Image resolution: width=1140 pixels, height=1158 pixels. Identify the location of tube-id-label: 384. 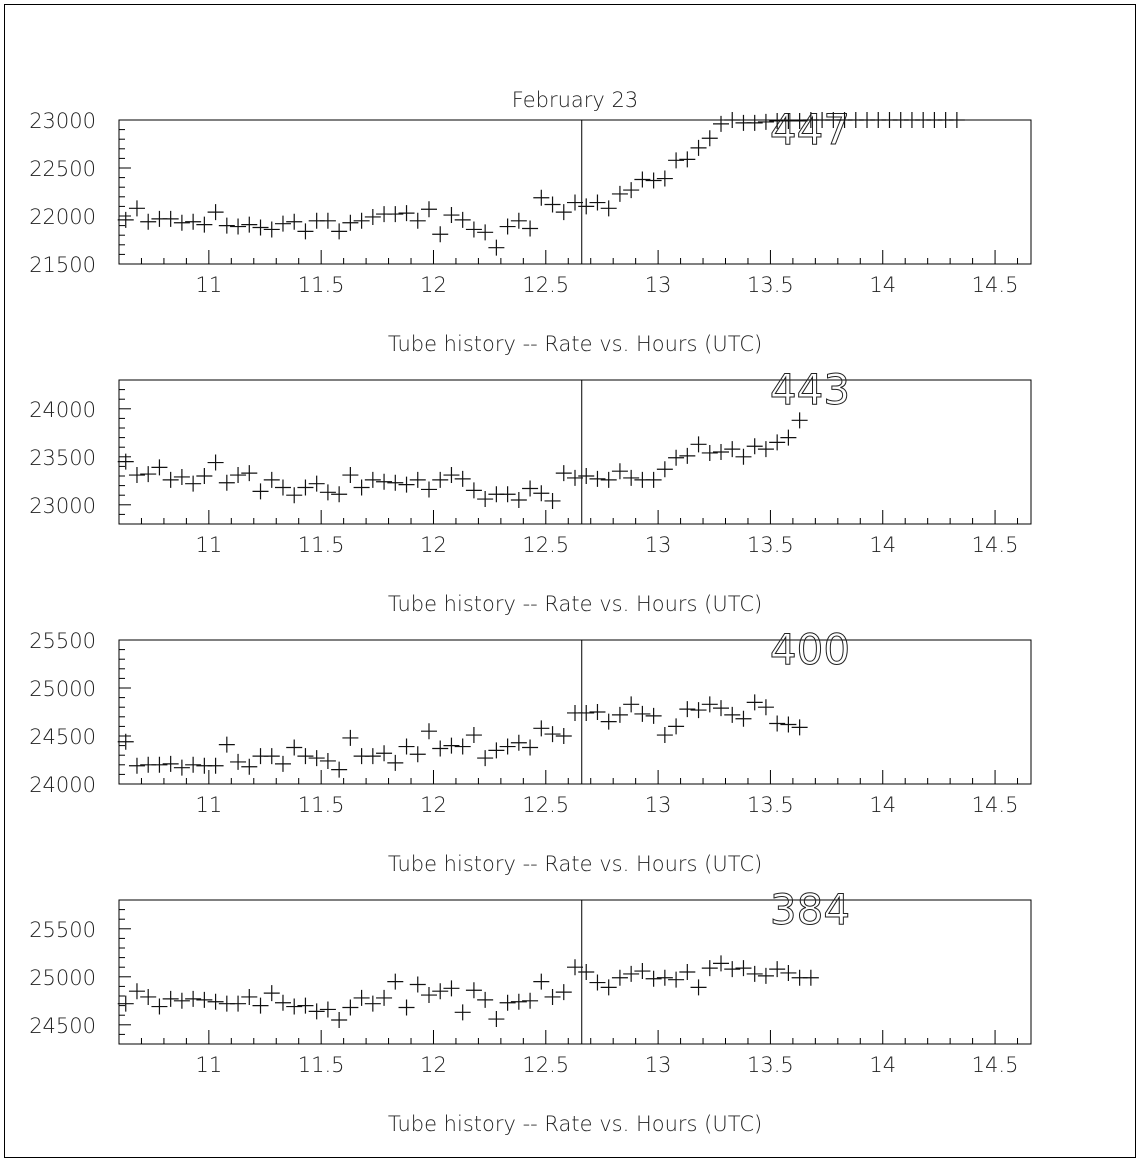
(810, 909).